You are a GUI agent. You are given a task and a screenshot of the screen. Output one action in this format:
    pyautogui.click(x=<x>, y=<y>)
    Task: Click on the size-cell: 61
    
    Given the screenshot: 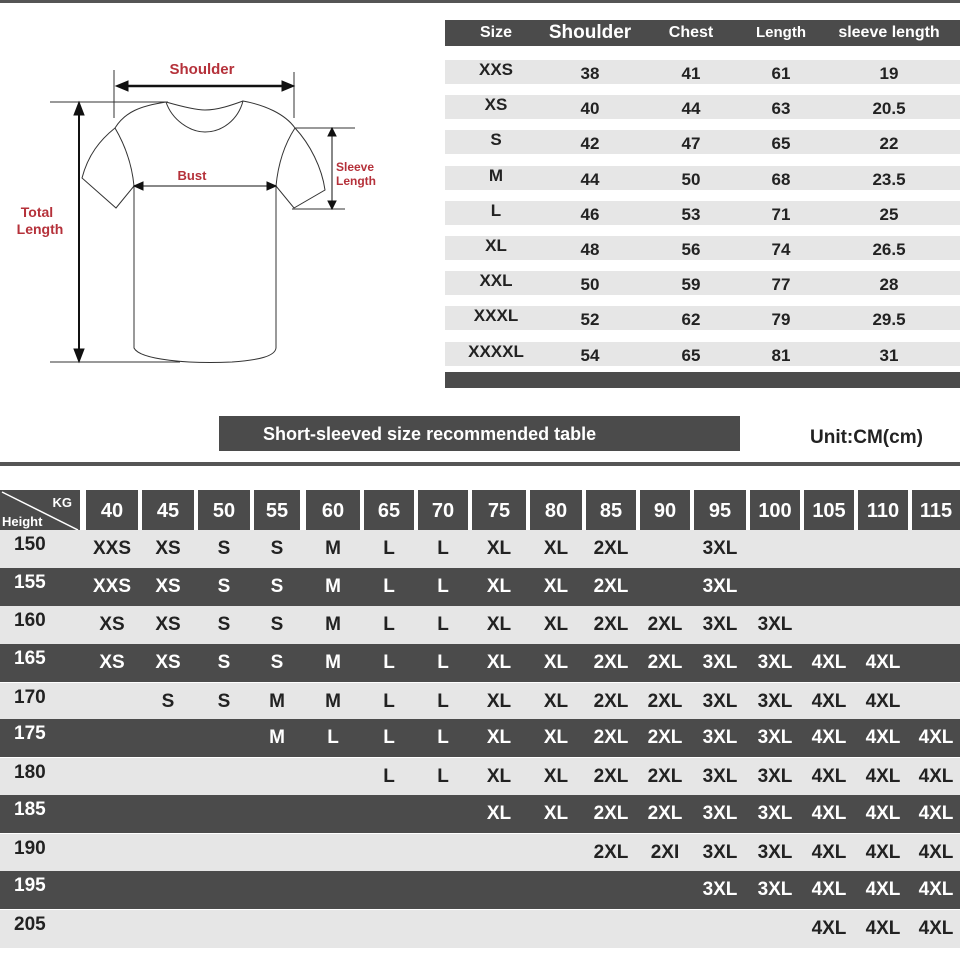 What is the action you would take?
    pyautogui.click(x=781, y=73)
    